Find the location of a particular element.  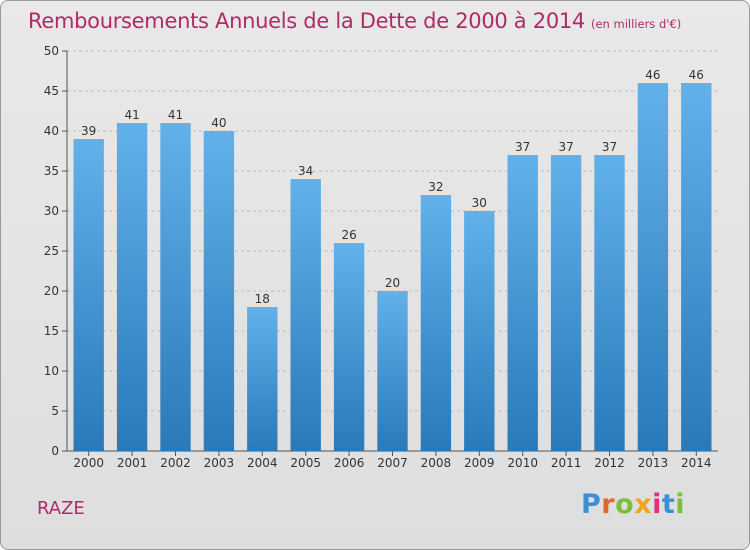

y-tick-label: 25 is located at coordinates (51, 251).